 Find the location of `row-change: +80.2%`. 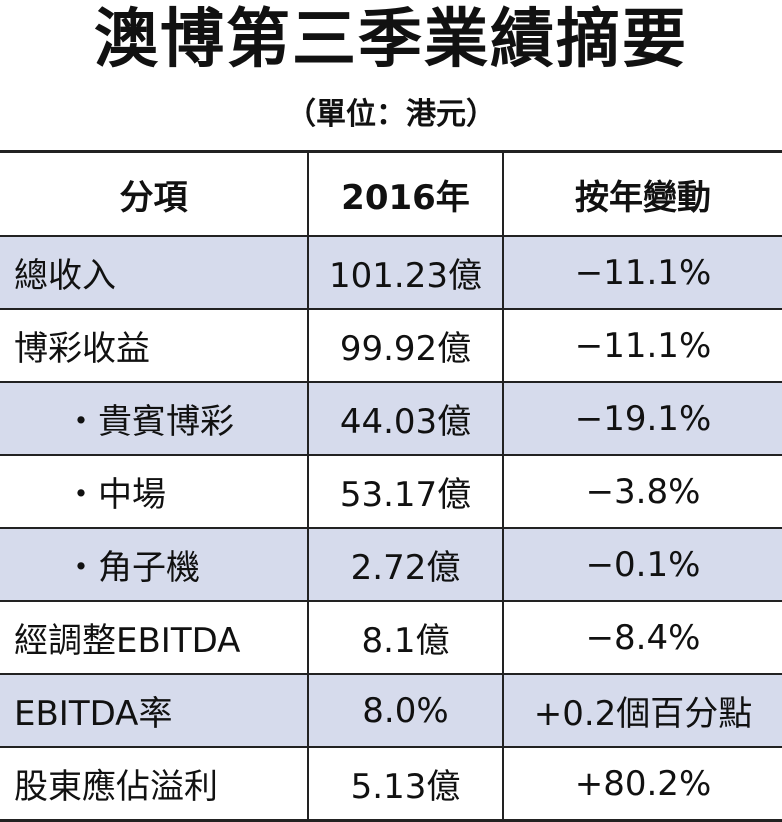

row-change: +80.2% is located at coordinates (642, 783).